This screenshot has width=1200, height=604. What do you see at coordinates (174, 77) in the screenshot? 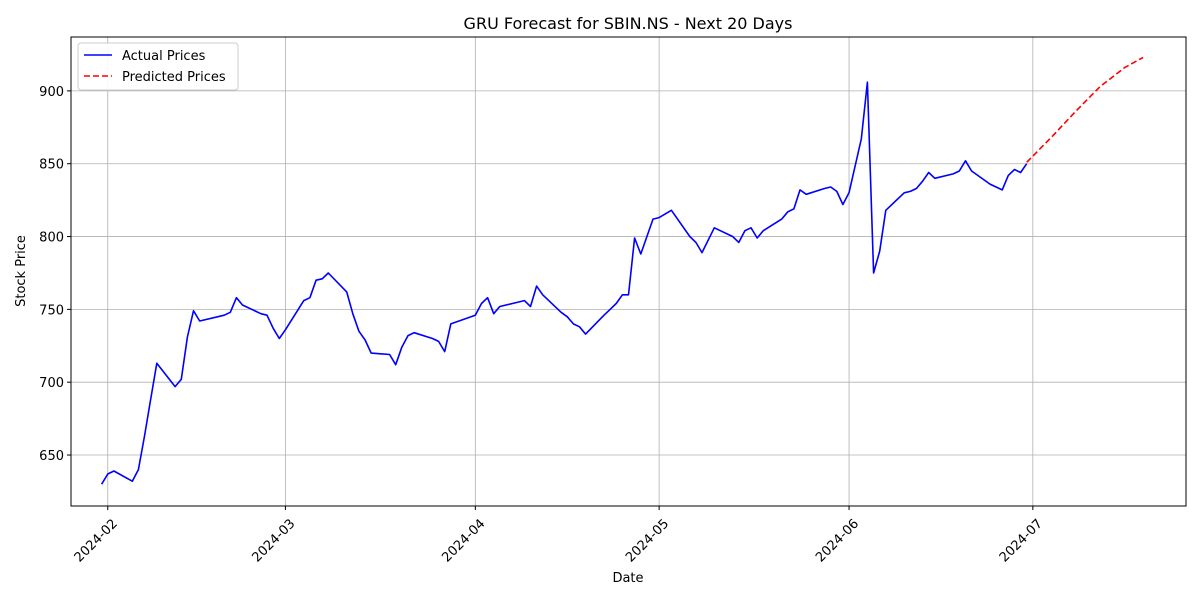
I see `legend-label-predicted: Predicted Prices` at bounding box center [174, 77].